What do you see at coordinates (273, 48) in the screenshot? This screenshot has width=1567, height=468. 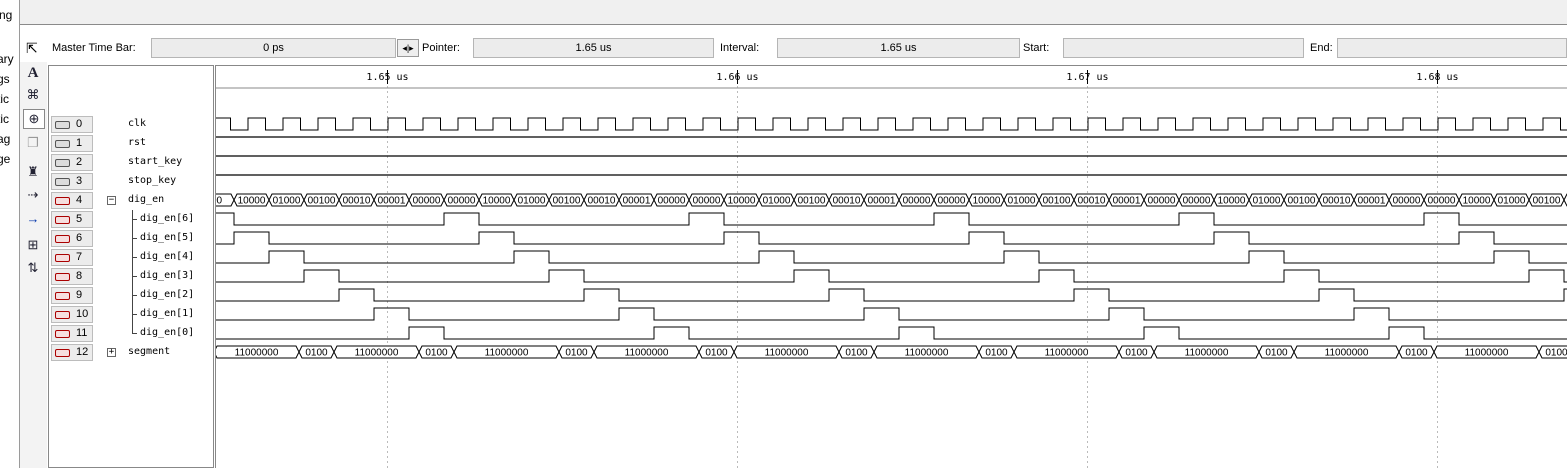 I see `master-time-bar-field: 0 ps` at bounding box center [273, 48].